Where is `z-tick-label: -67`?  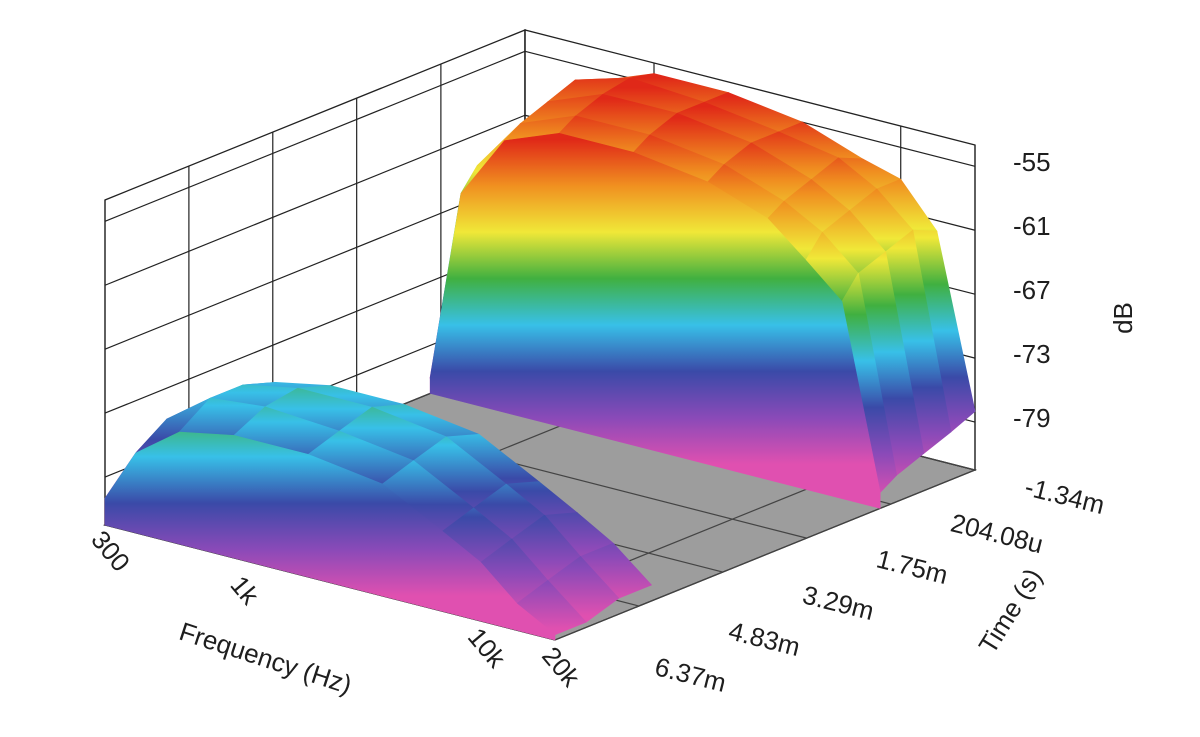
z-tick-label: -67 is located at coordinates (1032, 290).